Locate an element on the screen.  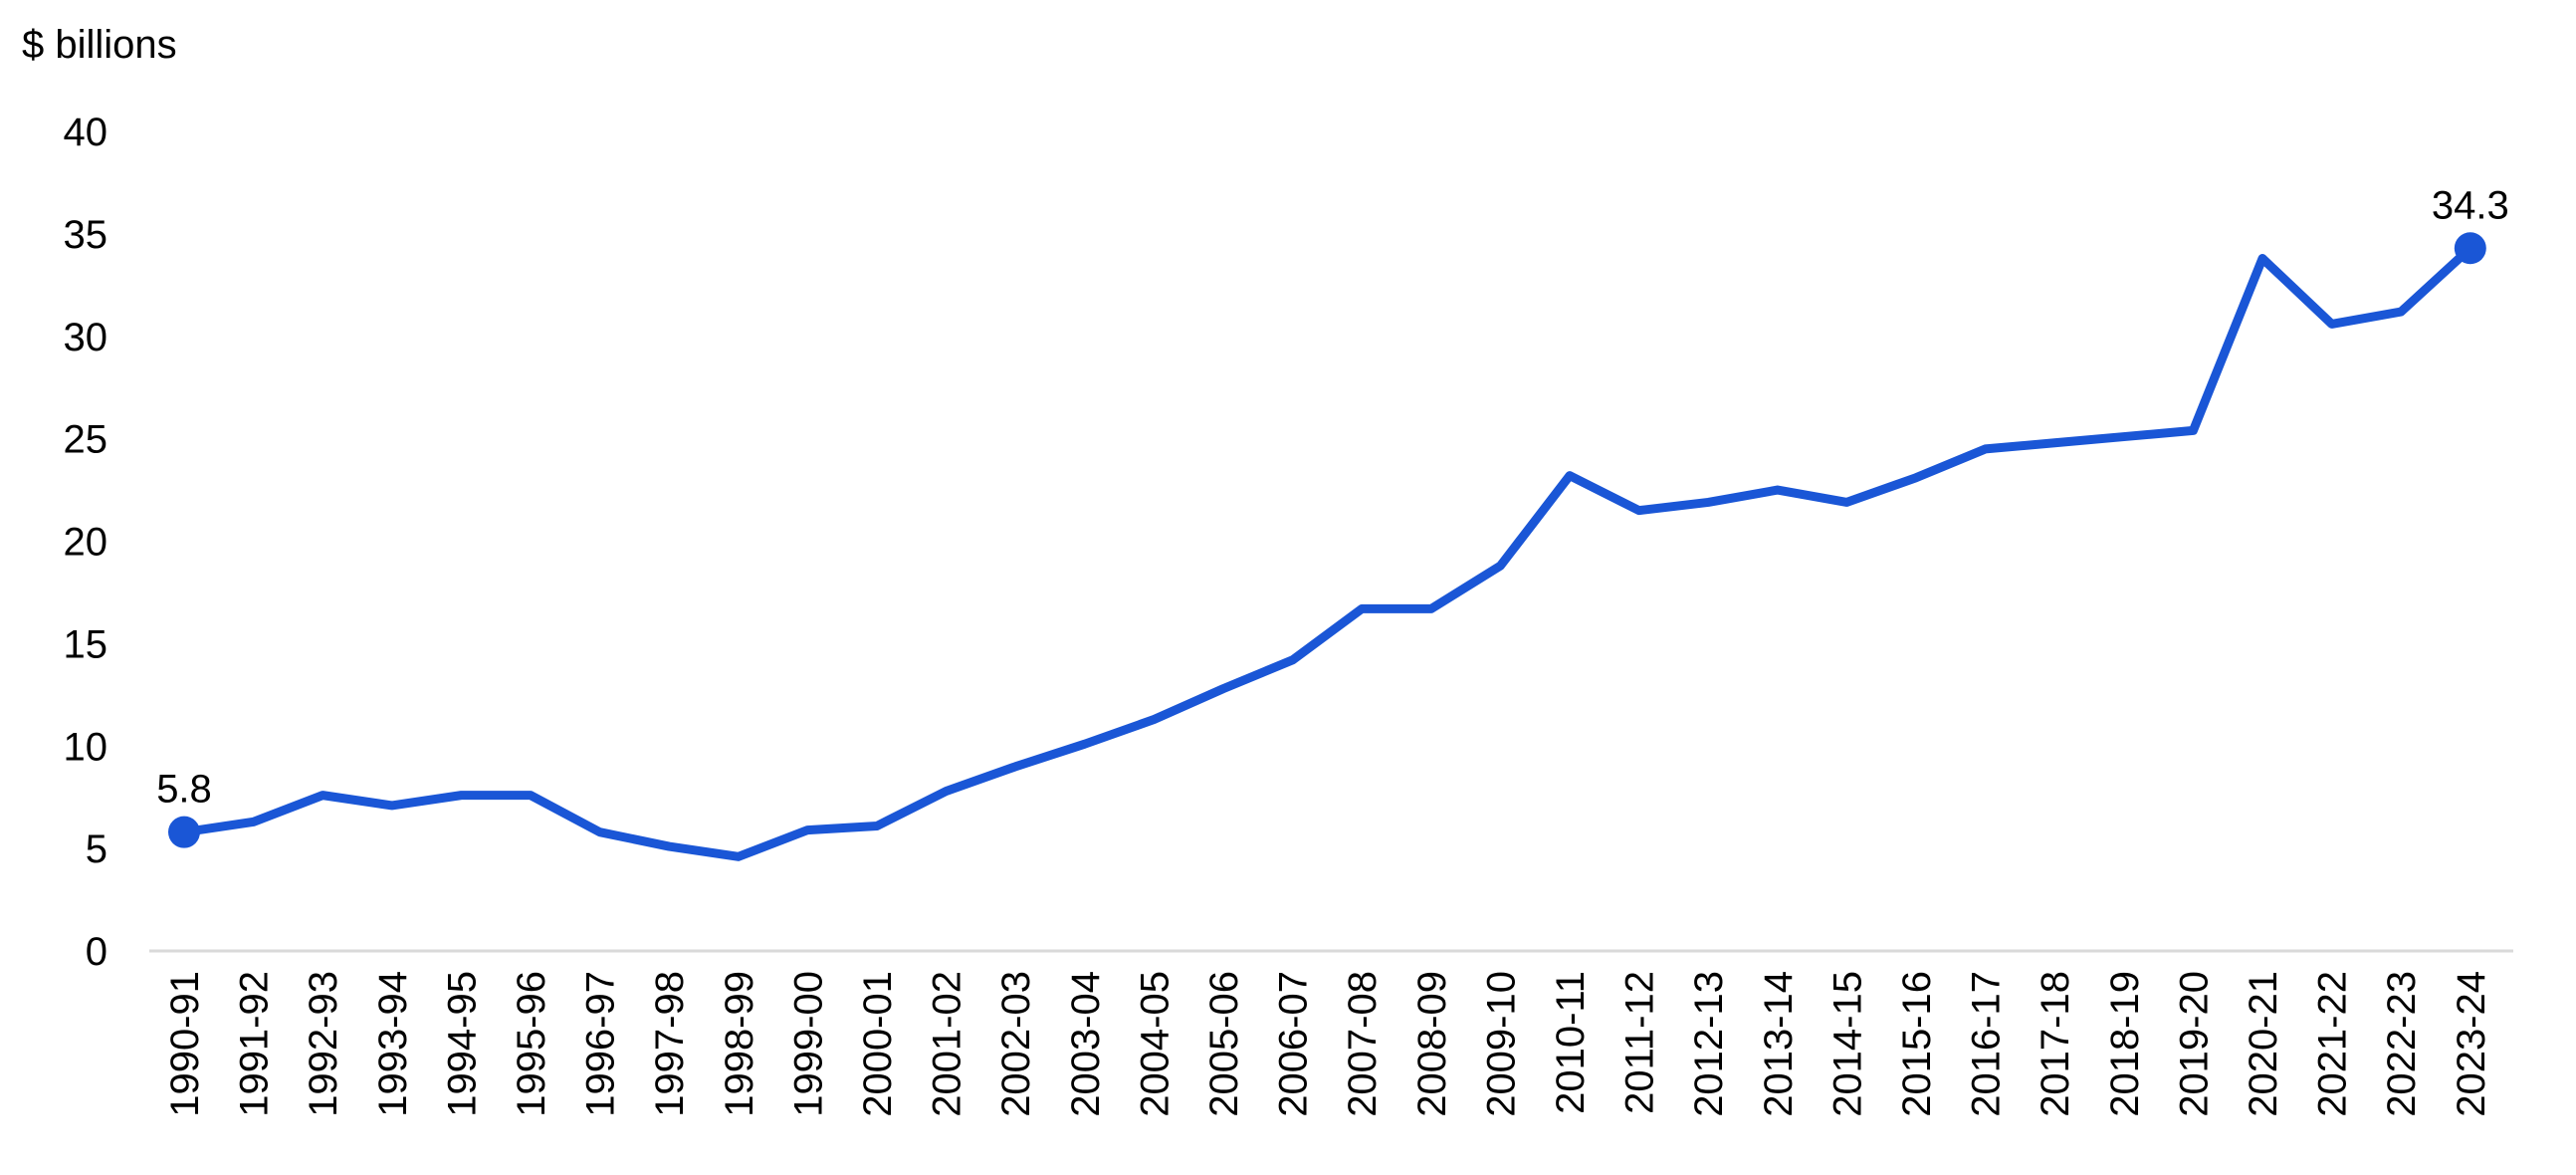
y-tick-label: 40 is located at coordinates (86, 132).